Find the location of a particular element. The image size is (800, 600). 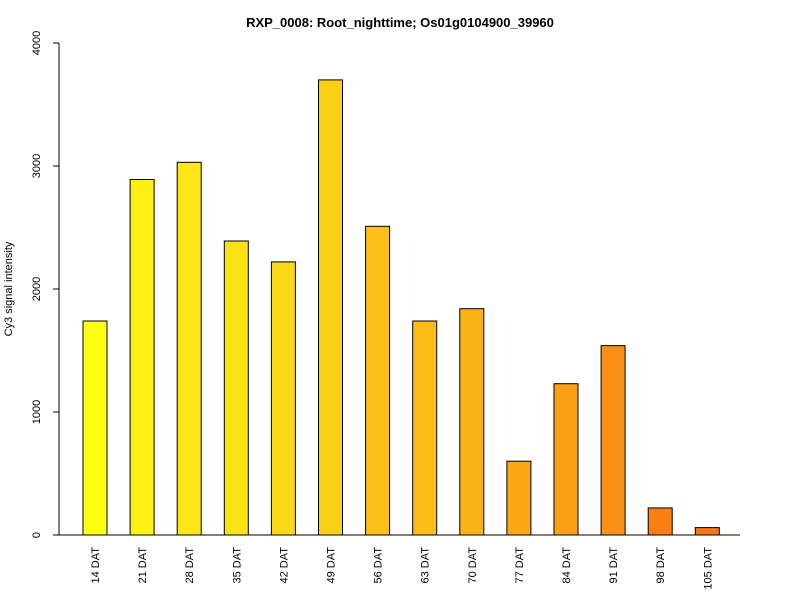

x-tick-label: 56 DAT is located at coordinates (379, 565).